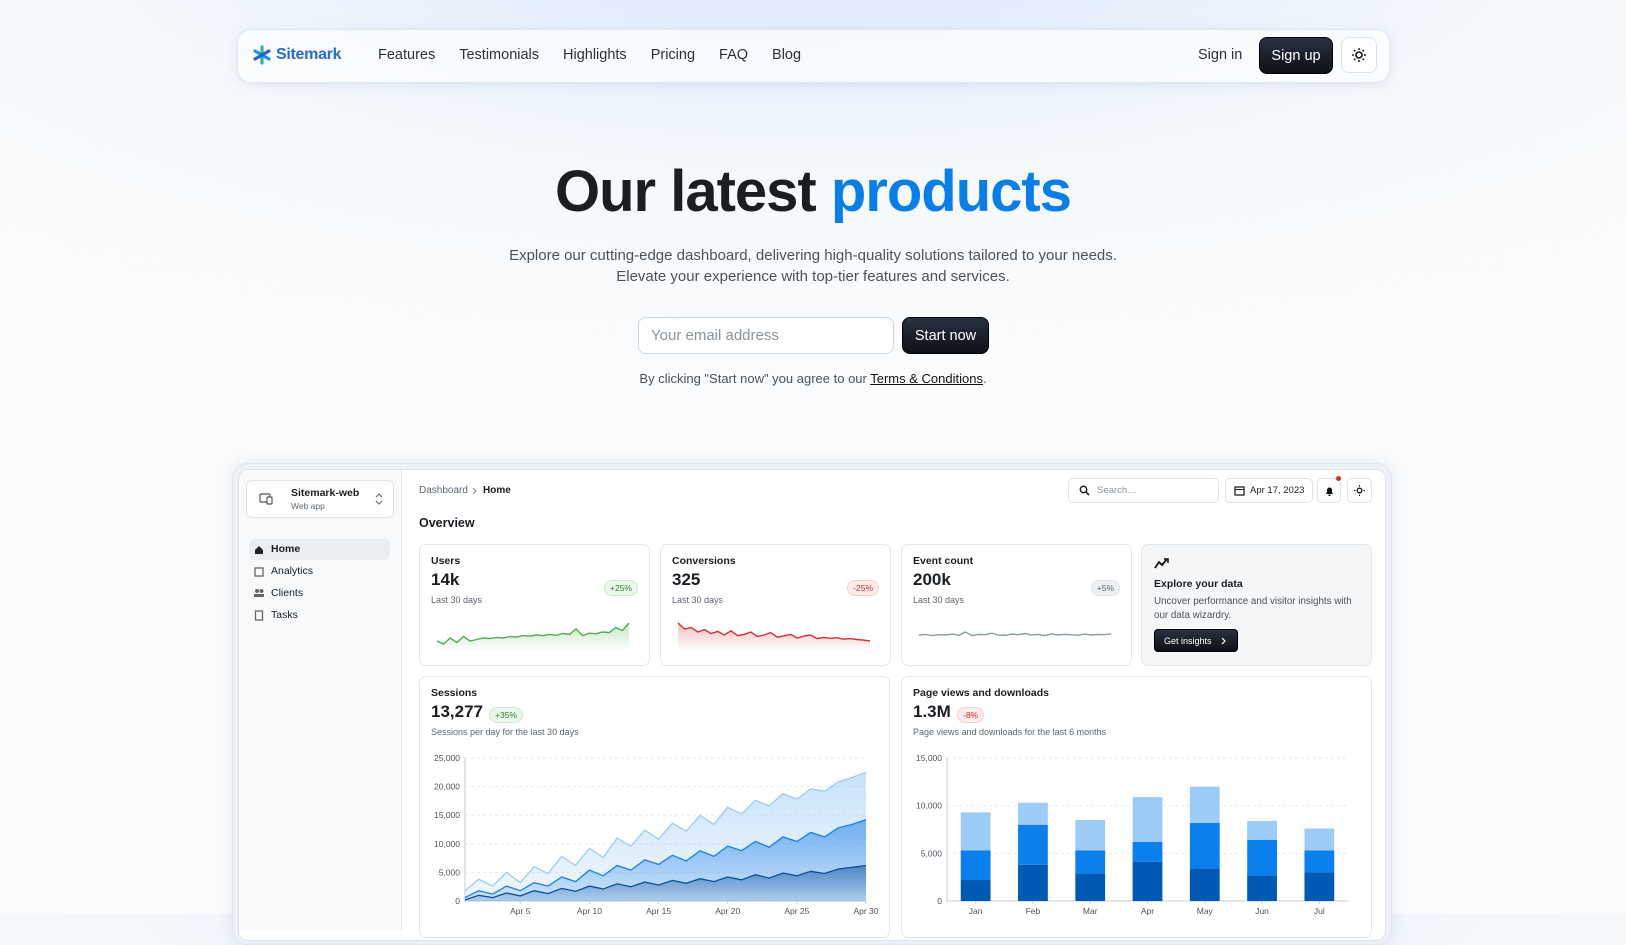  Describe the element at coordinates (284, 615) in the screenshot. I see `menu-item: Tasks` at that location.